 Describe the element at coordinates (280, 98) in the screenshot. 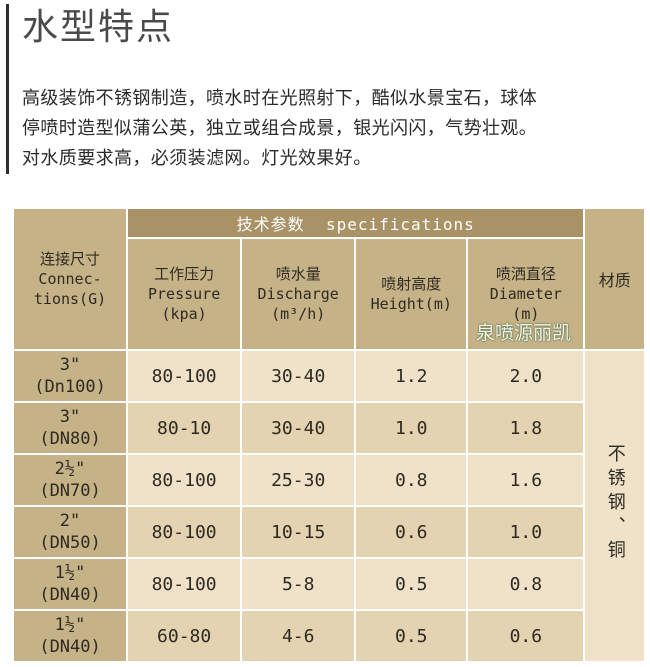

I see `description-line: 高级装饰不锈钢制造，喷水时在光照射下，酷似水景宝石，球体` at that location.